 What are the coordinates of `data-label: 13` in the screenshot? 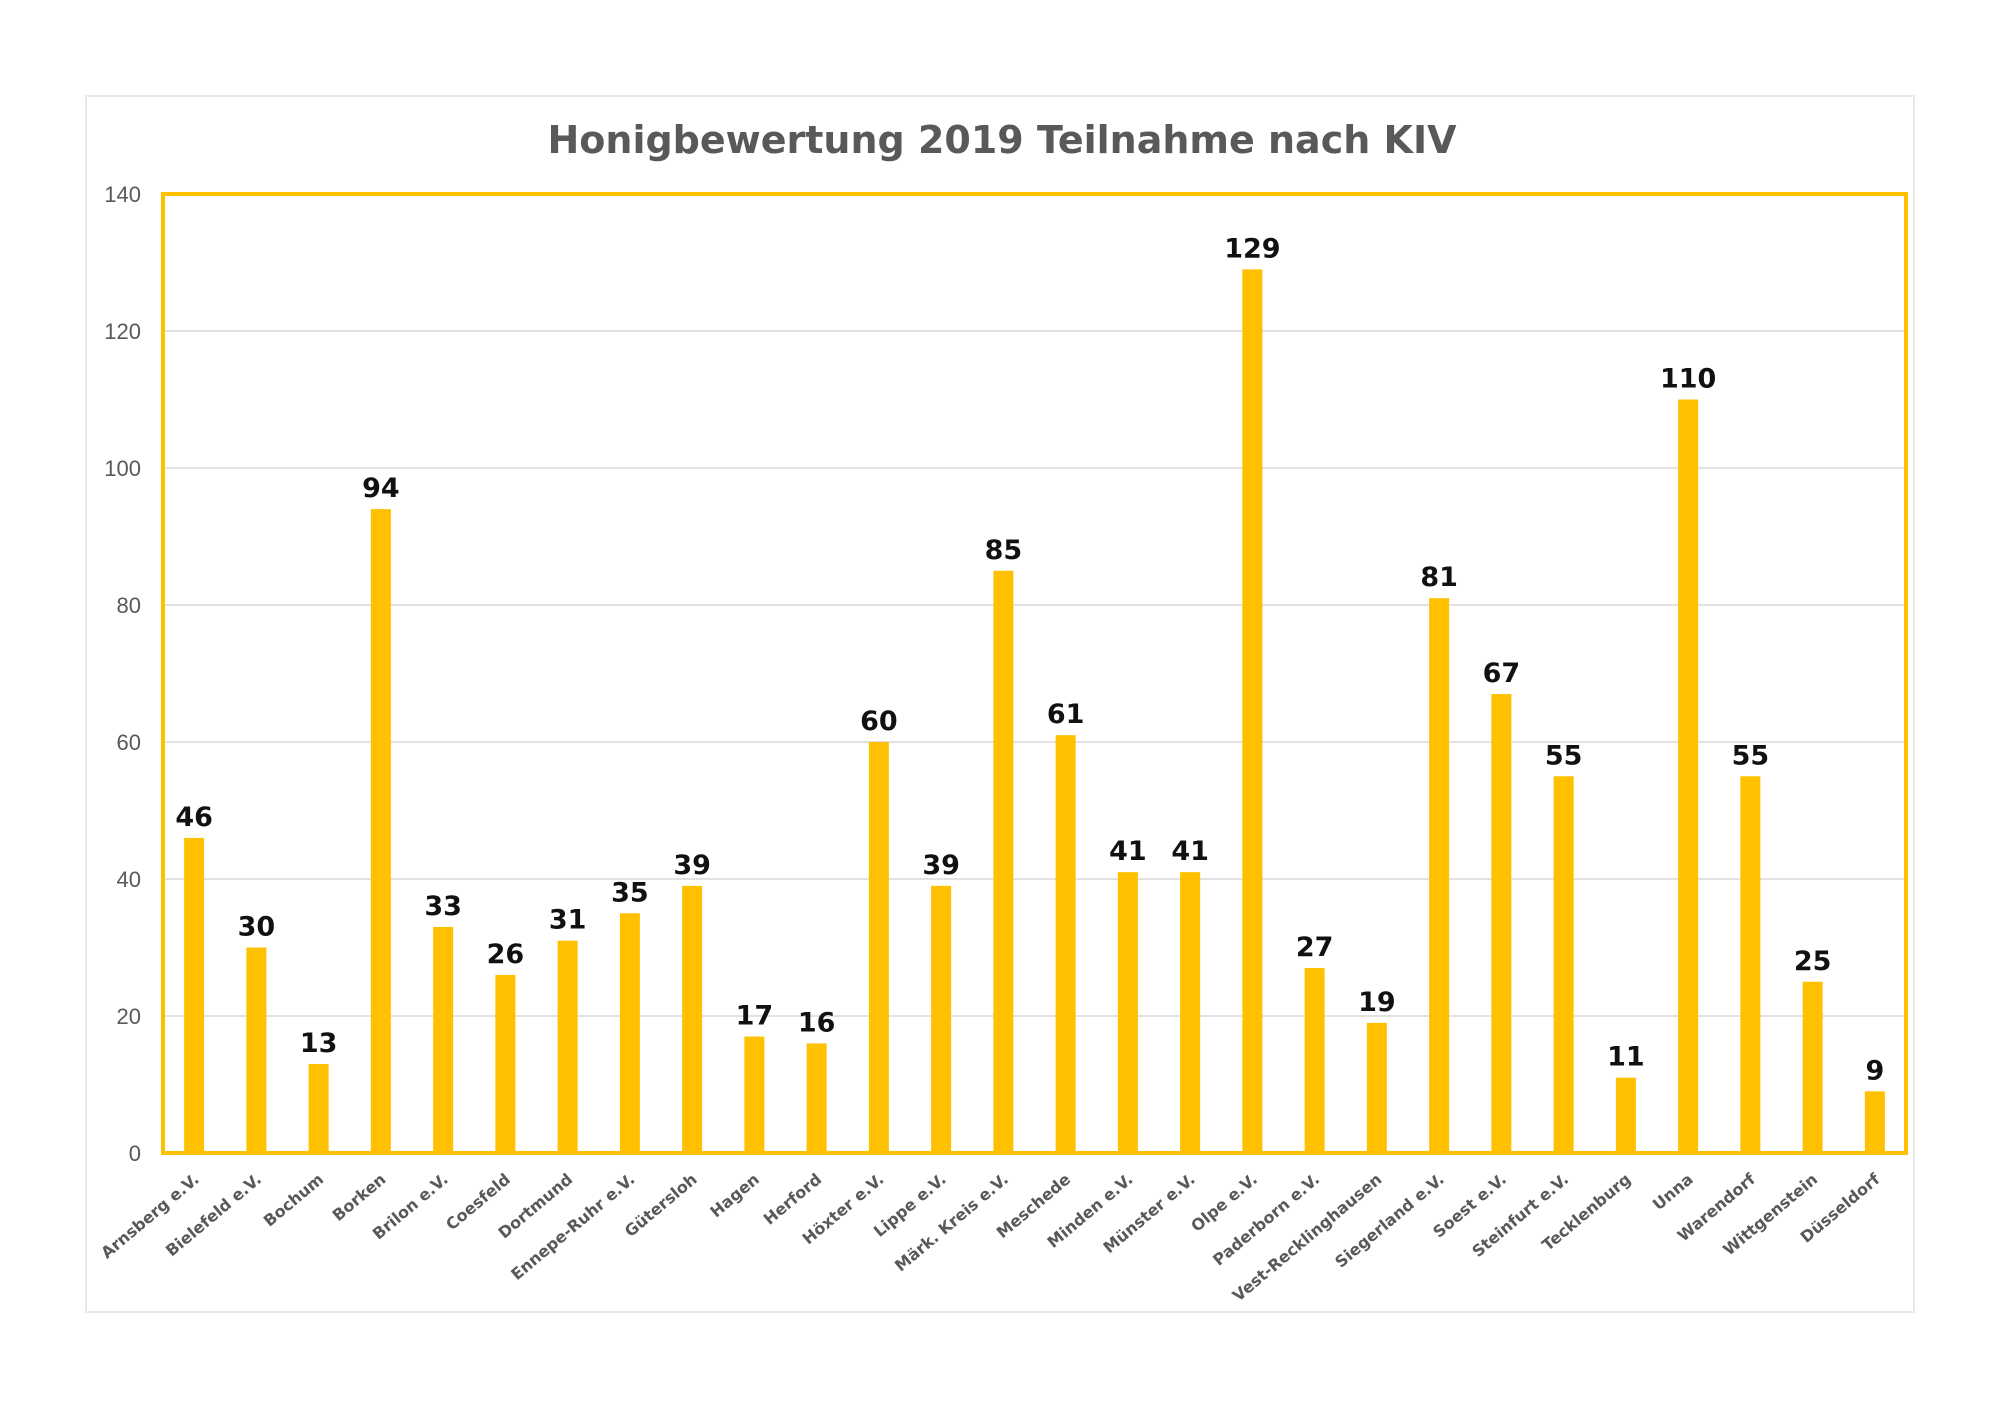 It's located at (319, 1043).